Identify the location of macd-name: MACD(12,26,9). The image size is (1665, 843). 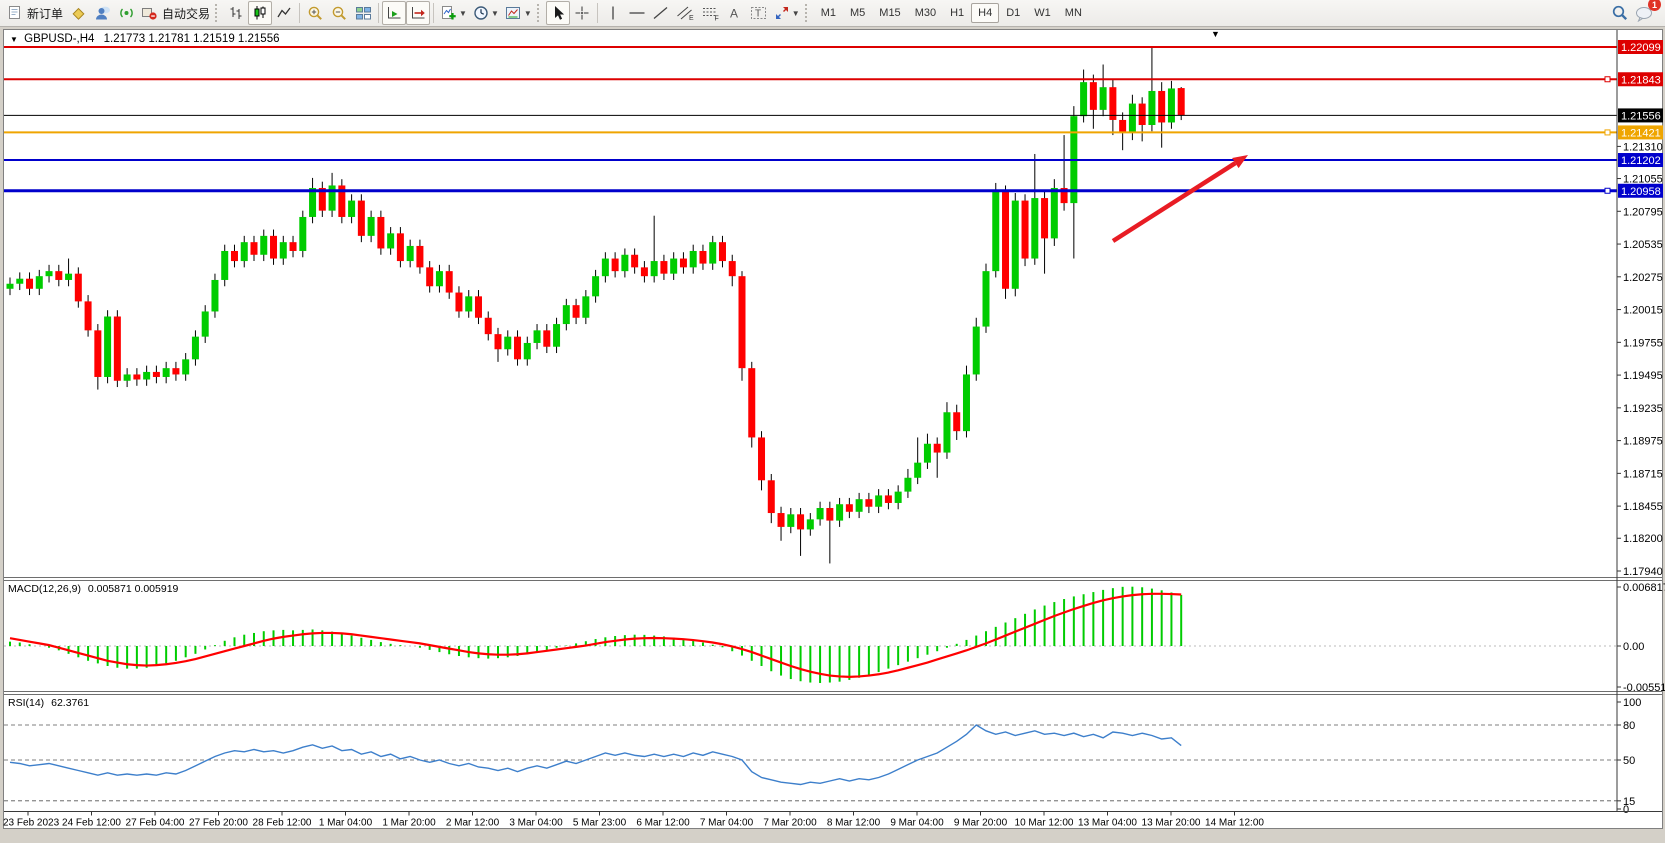
(44, 589).